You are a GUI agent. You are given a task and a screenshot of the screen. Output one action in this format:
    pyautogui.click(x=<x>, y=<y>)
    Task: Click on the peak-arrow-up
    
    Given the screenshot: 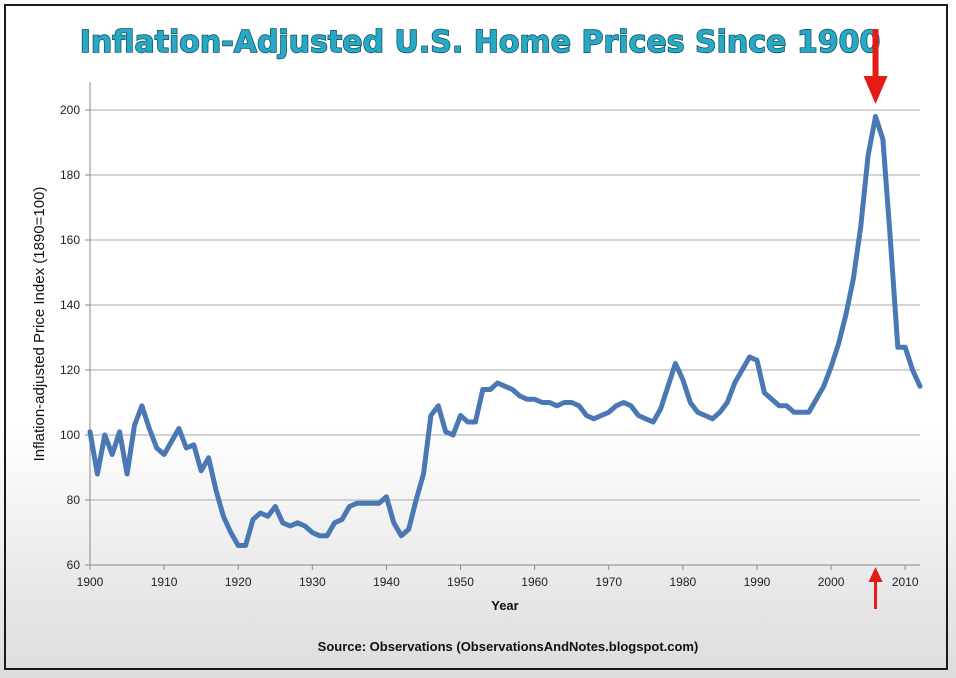 What is the action you would take?
    pyautogui.click(x=875, y=588)
    